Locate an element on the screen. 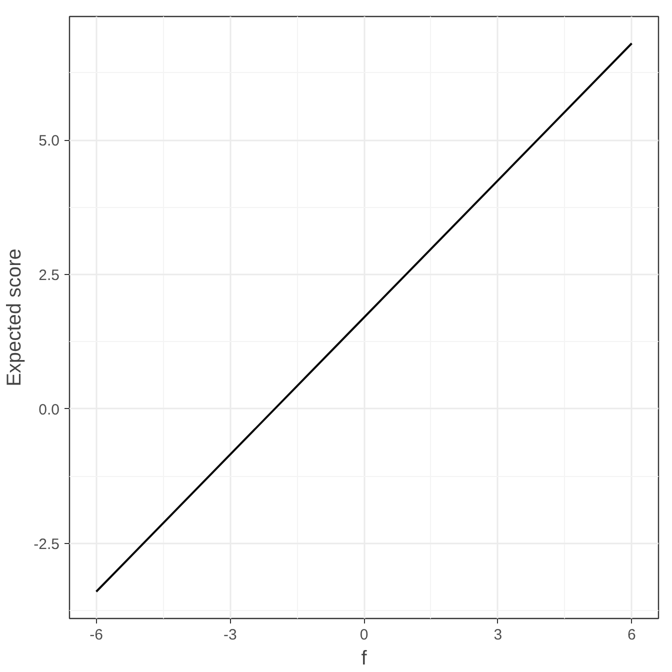  x-tick-label: -6 is located at coordinates (96, 635).